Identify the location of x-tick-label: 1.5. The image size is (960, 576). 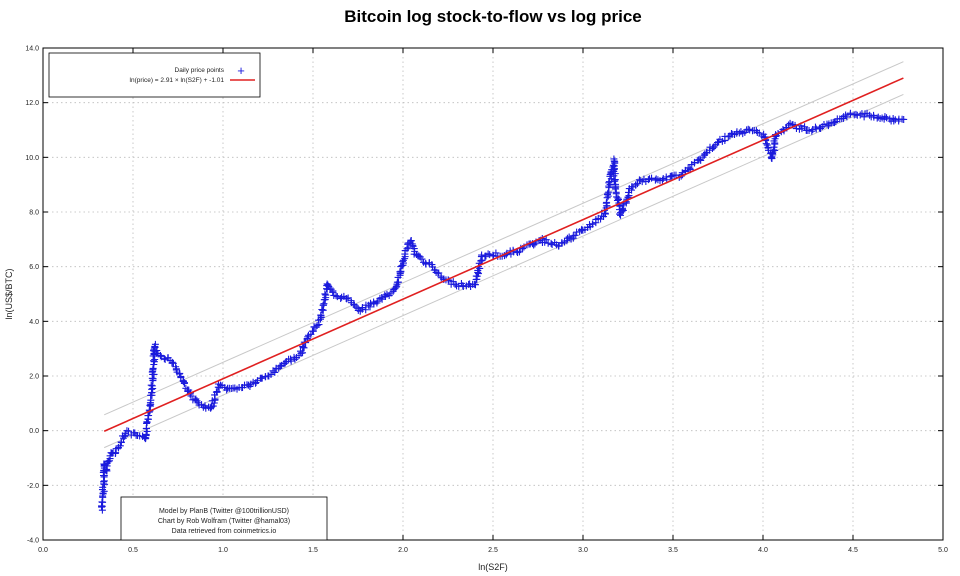
(313, 550).